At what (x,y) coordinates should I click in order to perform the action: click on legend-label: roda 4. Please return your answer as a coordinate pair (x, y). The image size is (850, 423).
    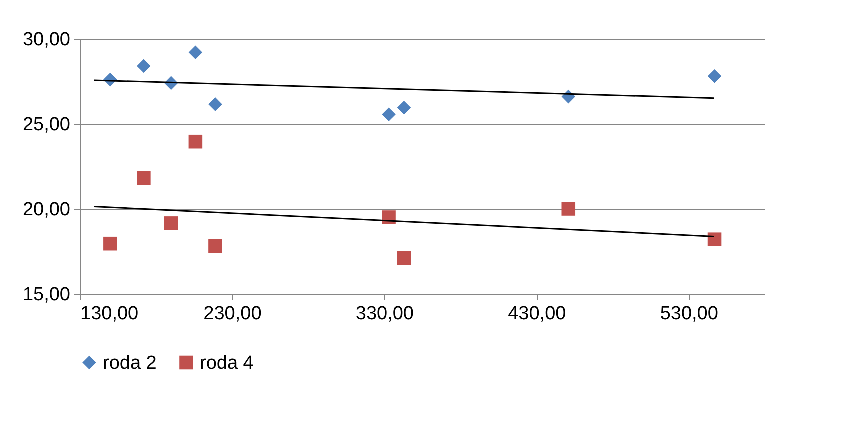
    Looking at the image, I should click on (227, 363).